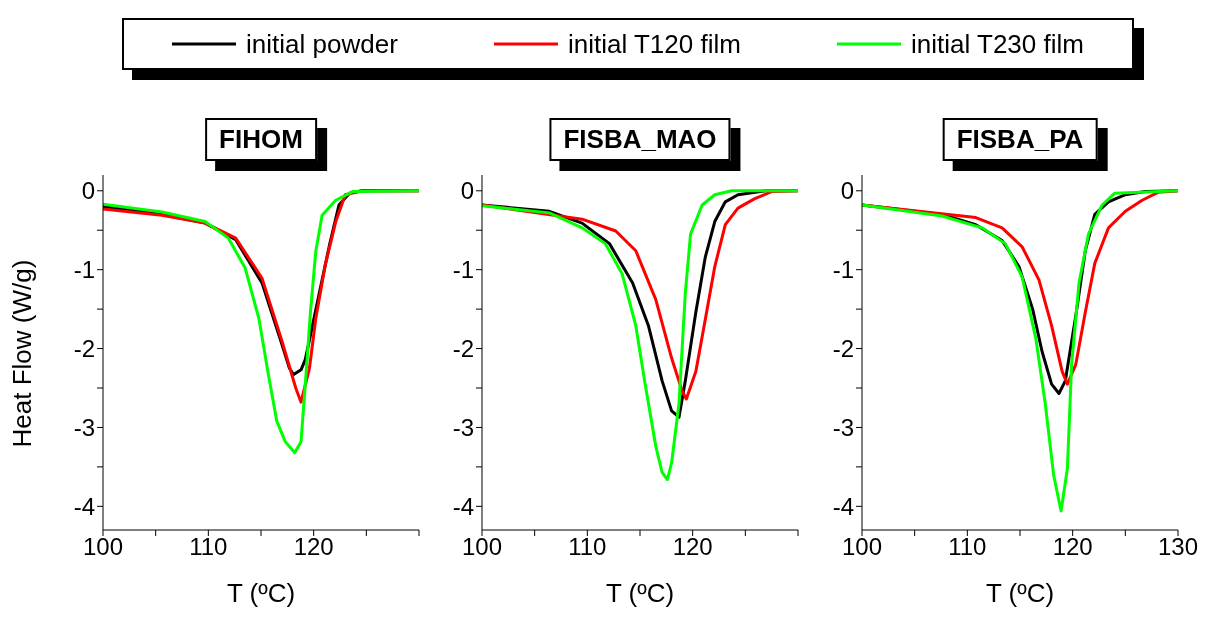 The height and width of the screenshot is (628, 1207). Describe the element at coordinates (322, 44) in the screenshot. I see `legend-label: initial powder` at that location.